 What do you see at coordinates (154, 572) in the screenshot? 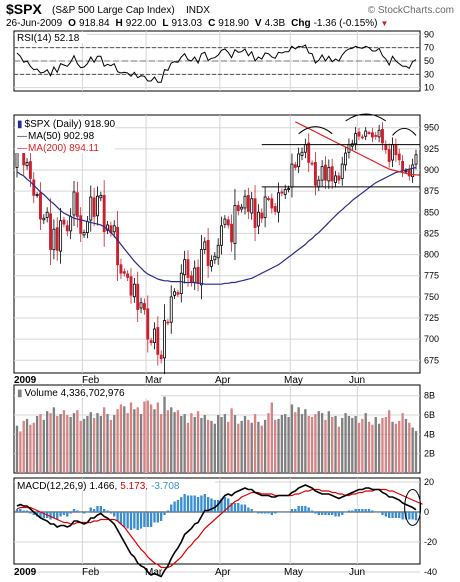
I see `x-axis-month-mar-macd: Mar` at bounding box center [154, 572].